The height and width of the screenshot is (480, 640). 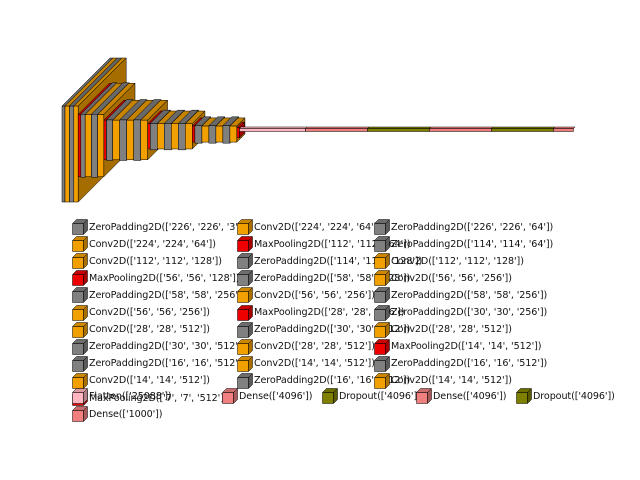 I want to click on legend-label: Dense(['1000']), so click(x=126, y=414).